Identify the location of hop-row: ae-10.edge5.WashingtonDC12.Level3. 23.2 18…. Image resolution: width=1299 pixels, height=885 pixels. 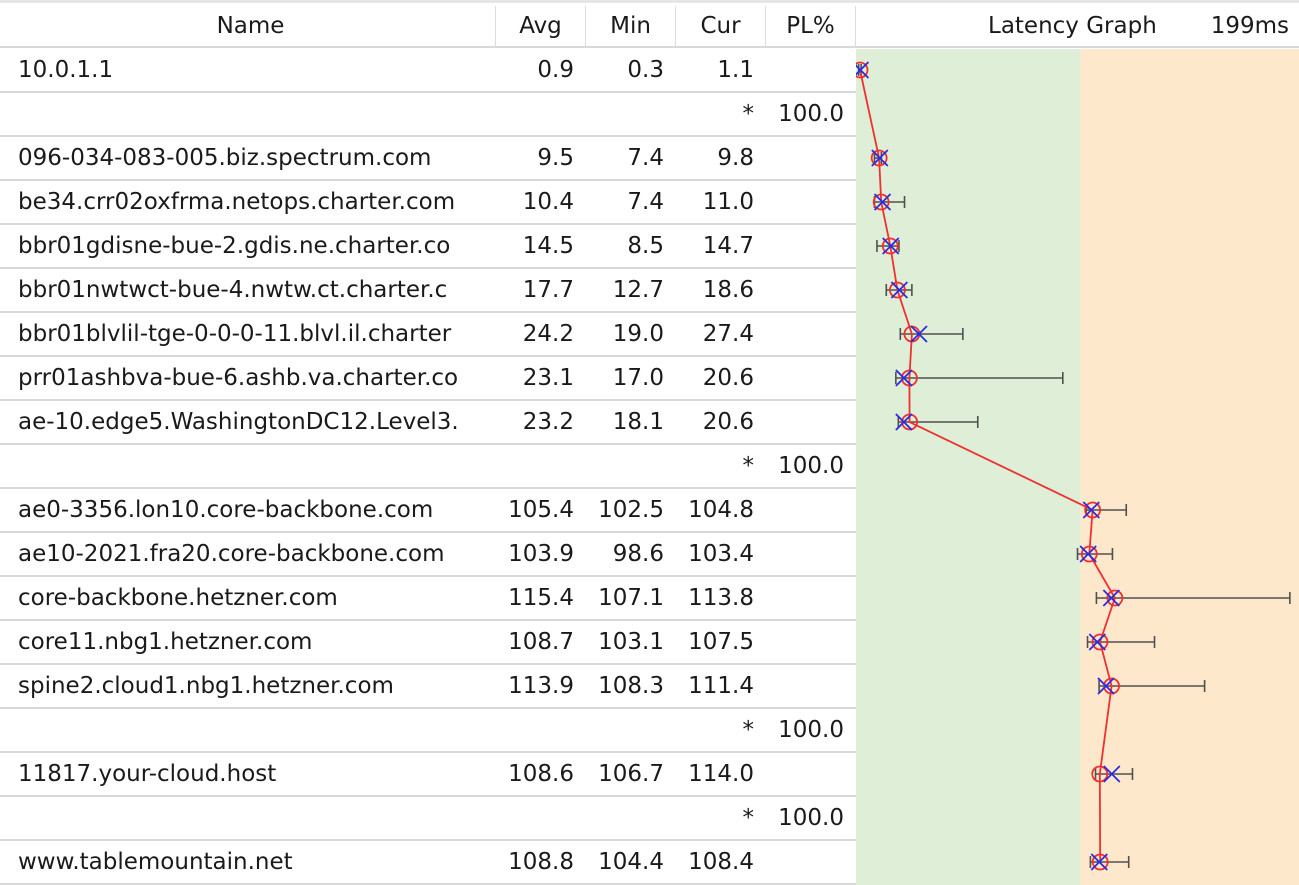
(428, 423).